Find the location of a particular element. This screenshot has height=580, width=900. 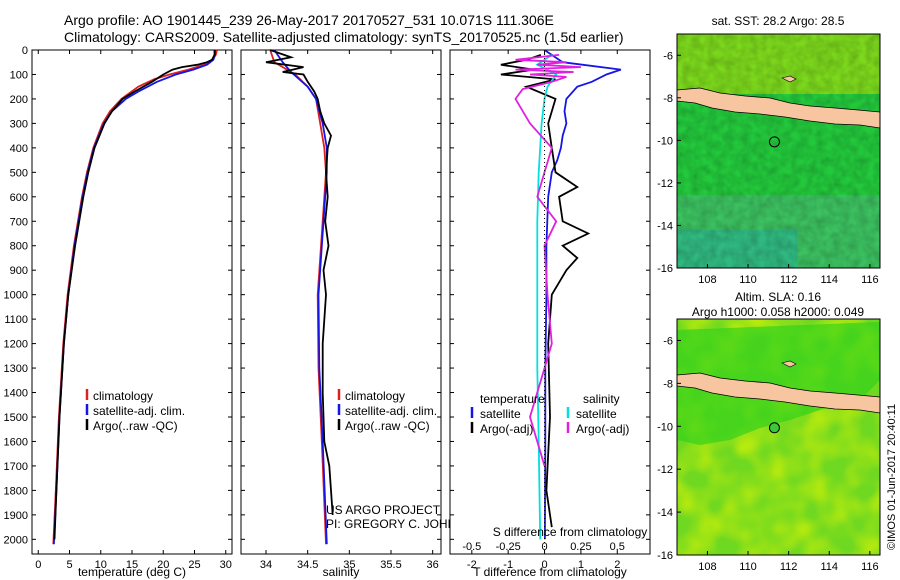

x-tick-label: -1 is located at coordinates (508, 565).